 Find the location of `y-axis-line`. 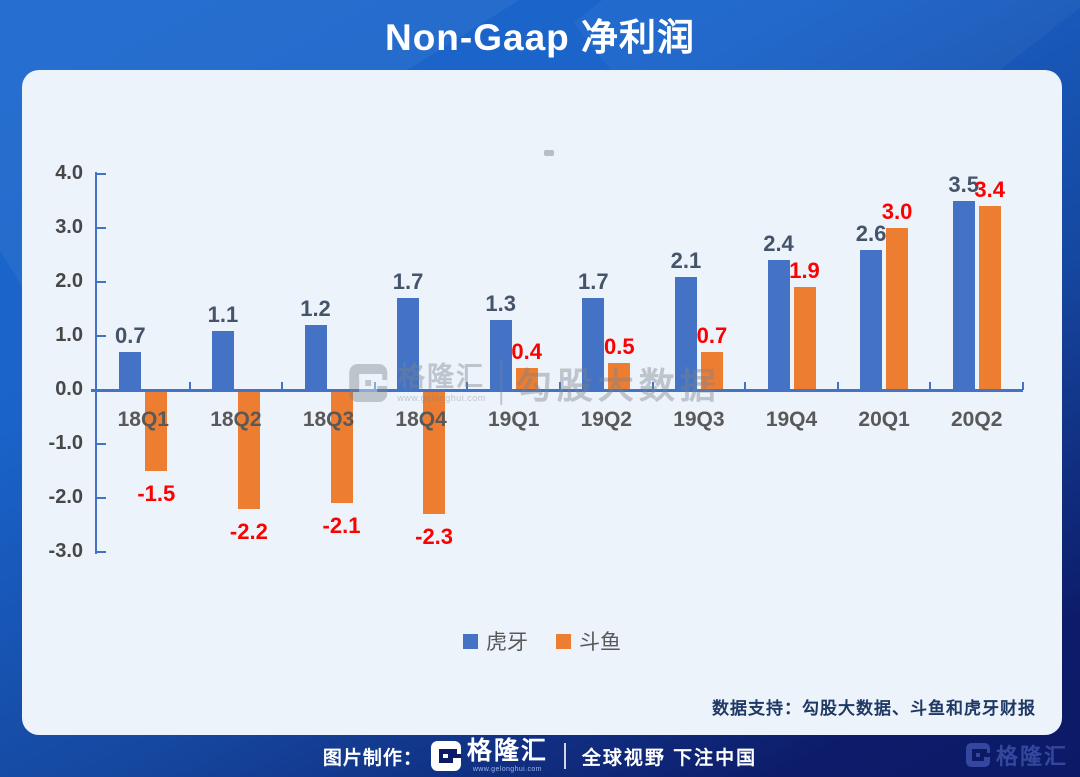

y-axis-line is located at coordinates (96, 363).